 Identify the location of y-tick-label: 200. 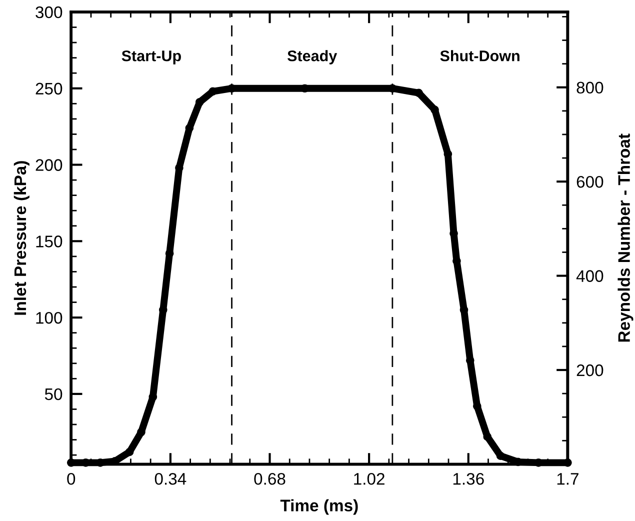
(49, 165).